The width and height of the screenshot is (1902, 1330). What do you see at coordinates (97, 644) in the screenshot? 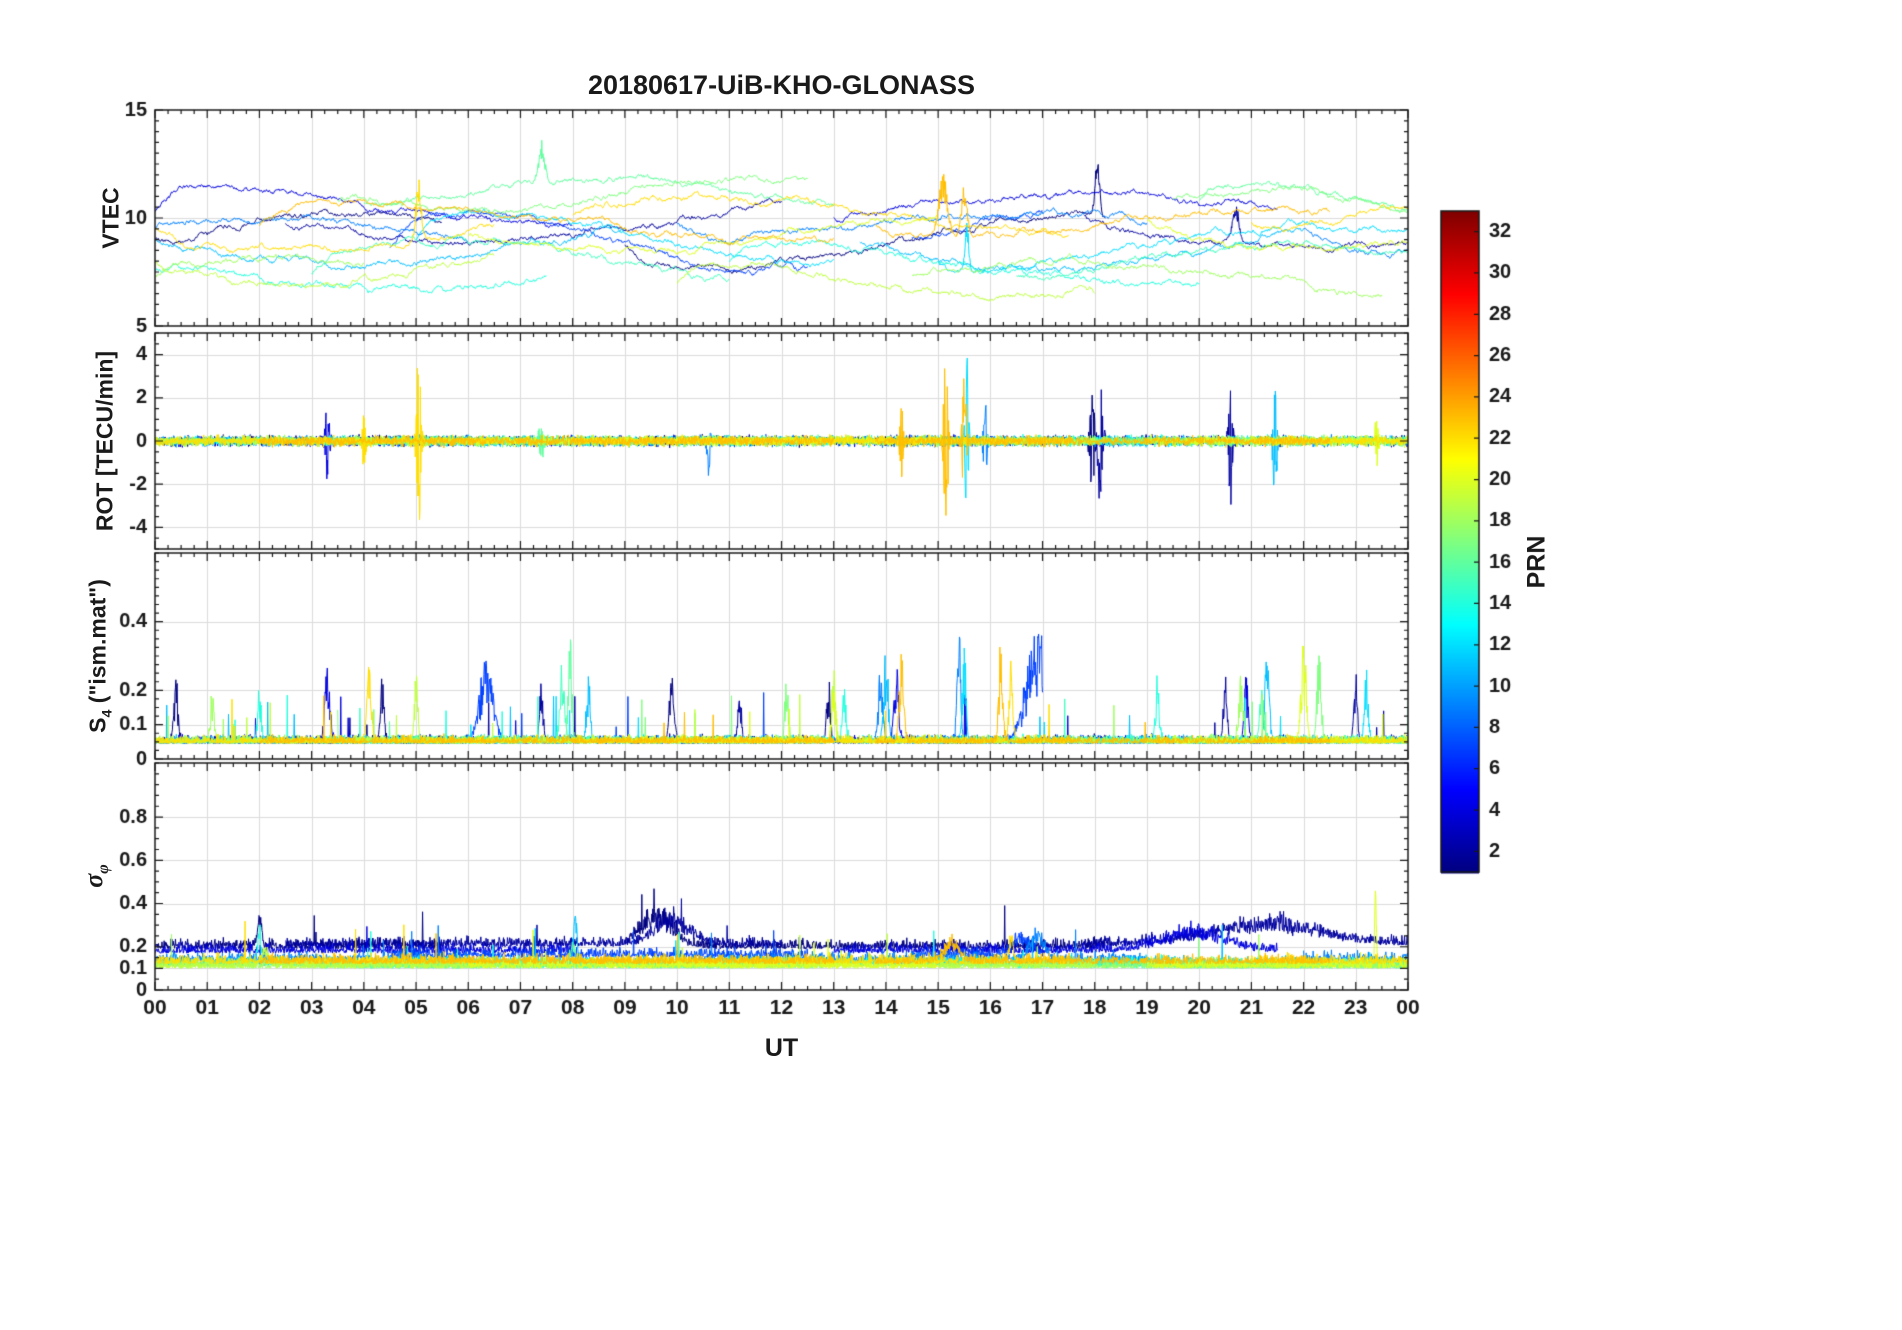
I see `ylabel-s4-rest: ("ism.mat")` at bounding box center [97, 644].